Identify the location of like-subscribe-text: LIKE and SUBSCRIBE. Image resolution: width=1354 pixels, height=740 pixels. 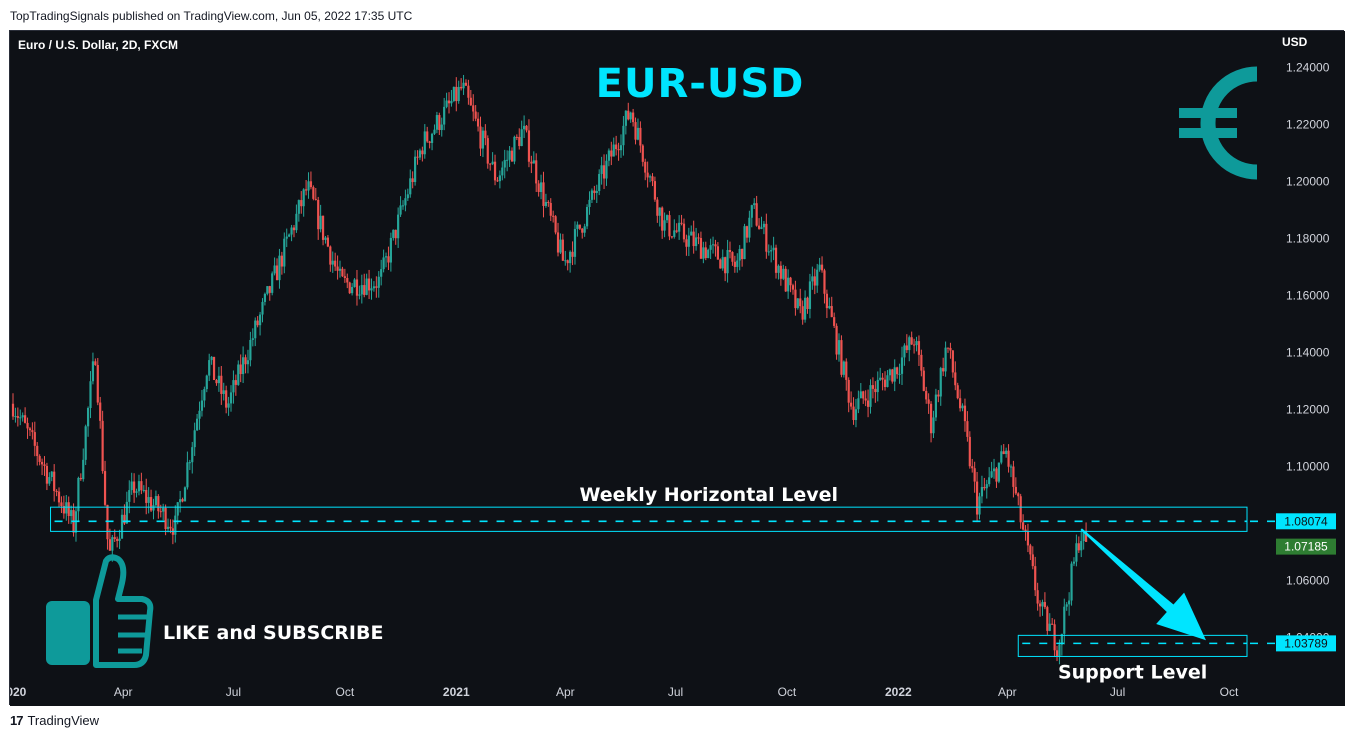
(273, 633).